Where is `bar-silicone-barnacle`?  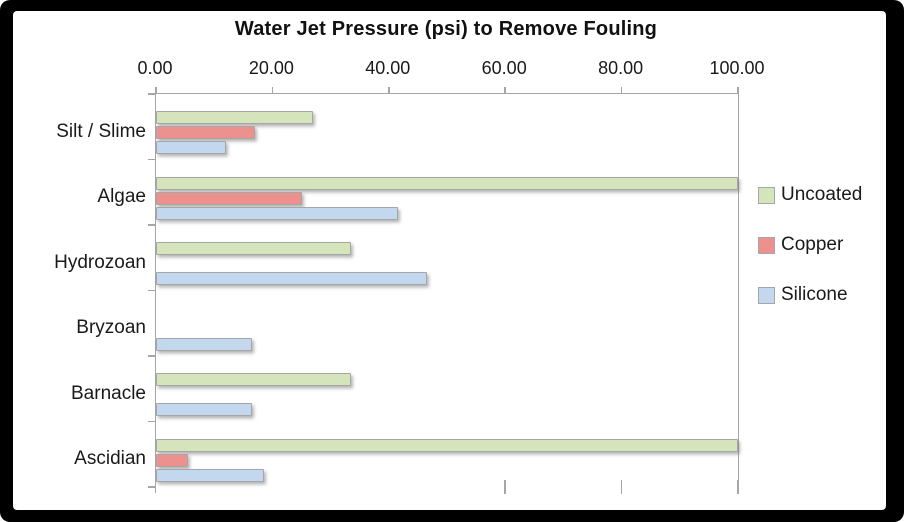
bar-silicone-barnacle is located at coordinates (204, 409).